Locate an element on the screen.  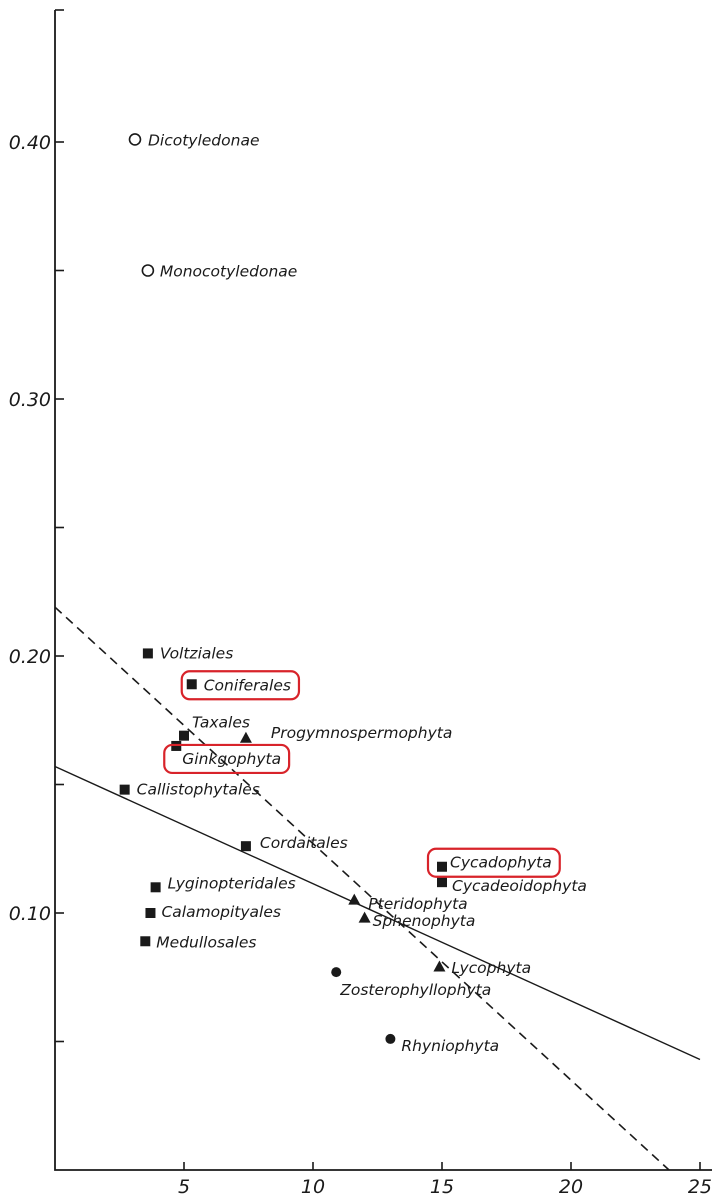
point-coniferales is located at coordinates (191, 684).